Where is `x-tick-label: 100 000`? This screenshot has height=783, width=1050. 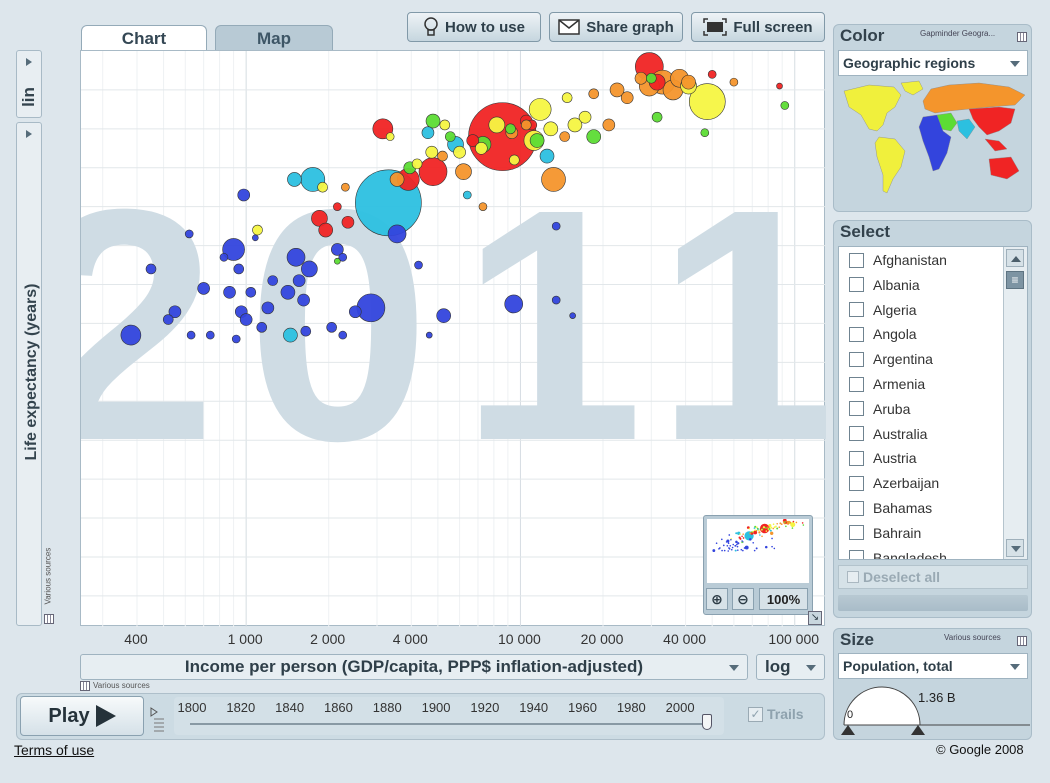
x-tick-label: 100 000 is located at coordinates (794, 639).